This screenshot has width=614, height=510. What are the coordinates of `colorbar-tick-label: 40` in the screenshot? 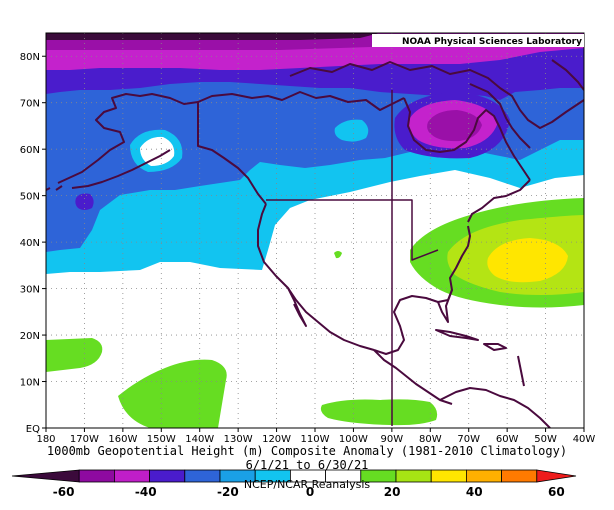 It's located at (474, 492).